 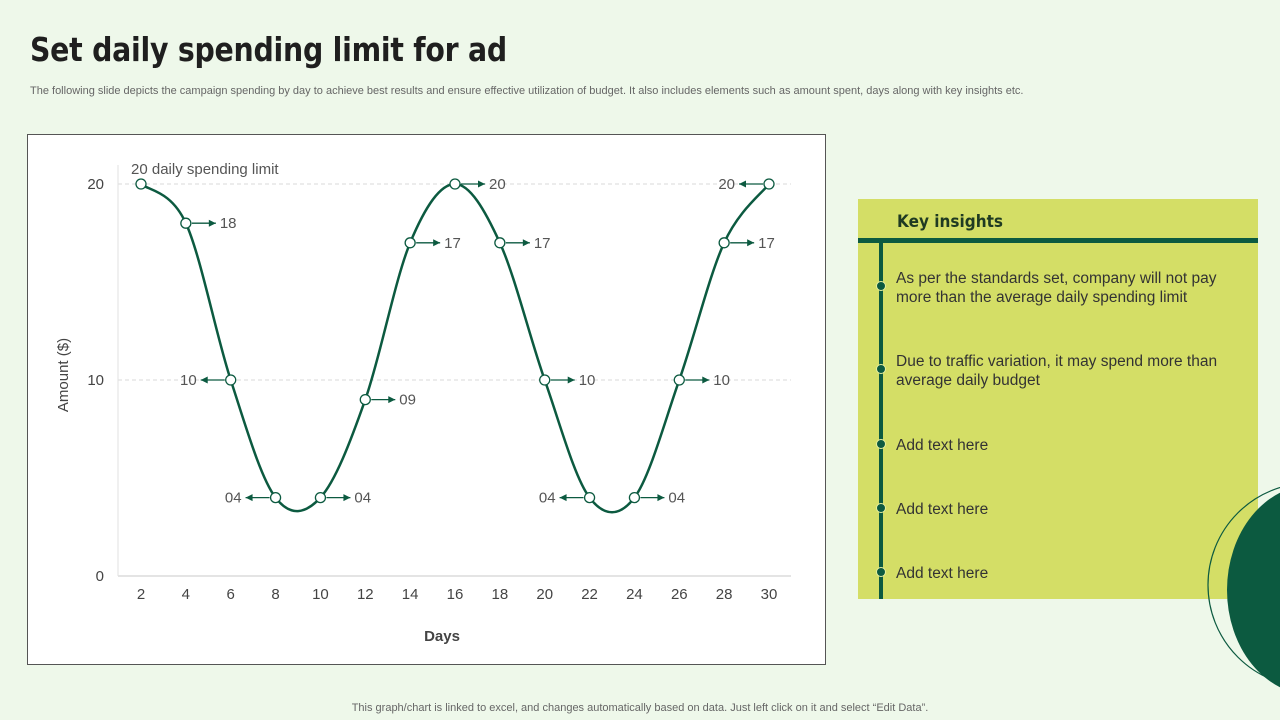 I want to click on x-tick-label: 24, so click(x=634, y=594).